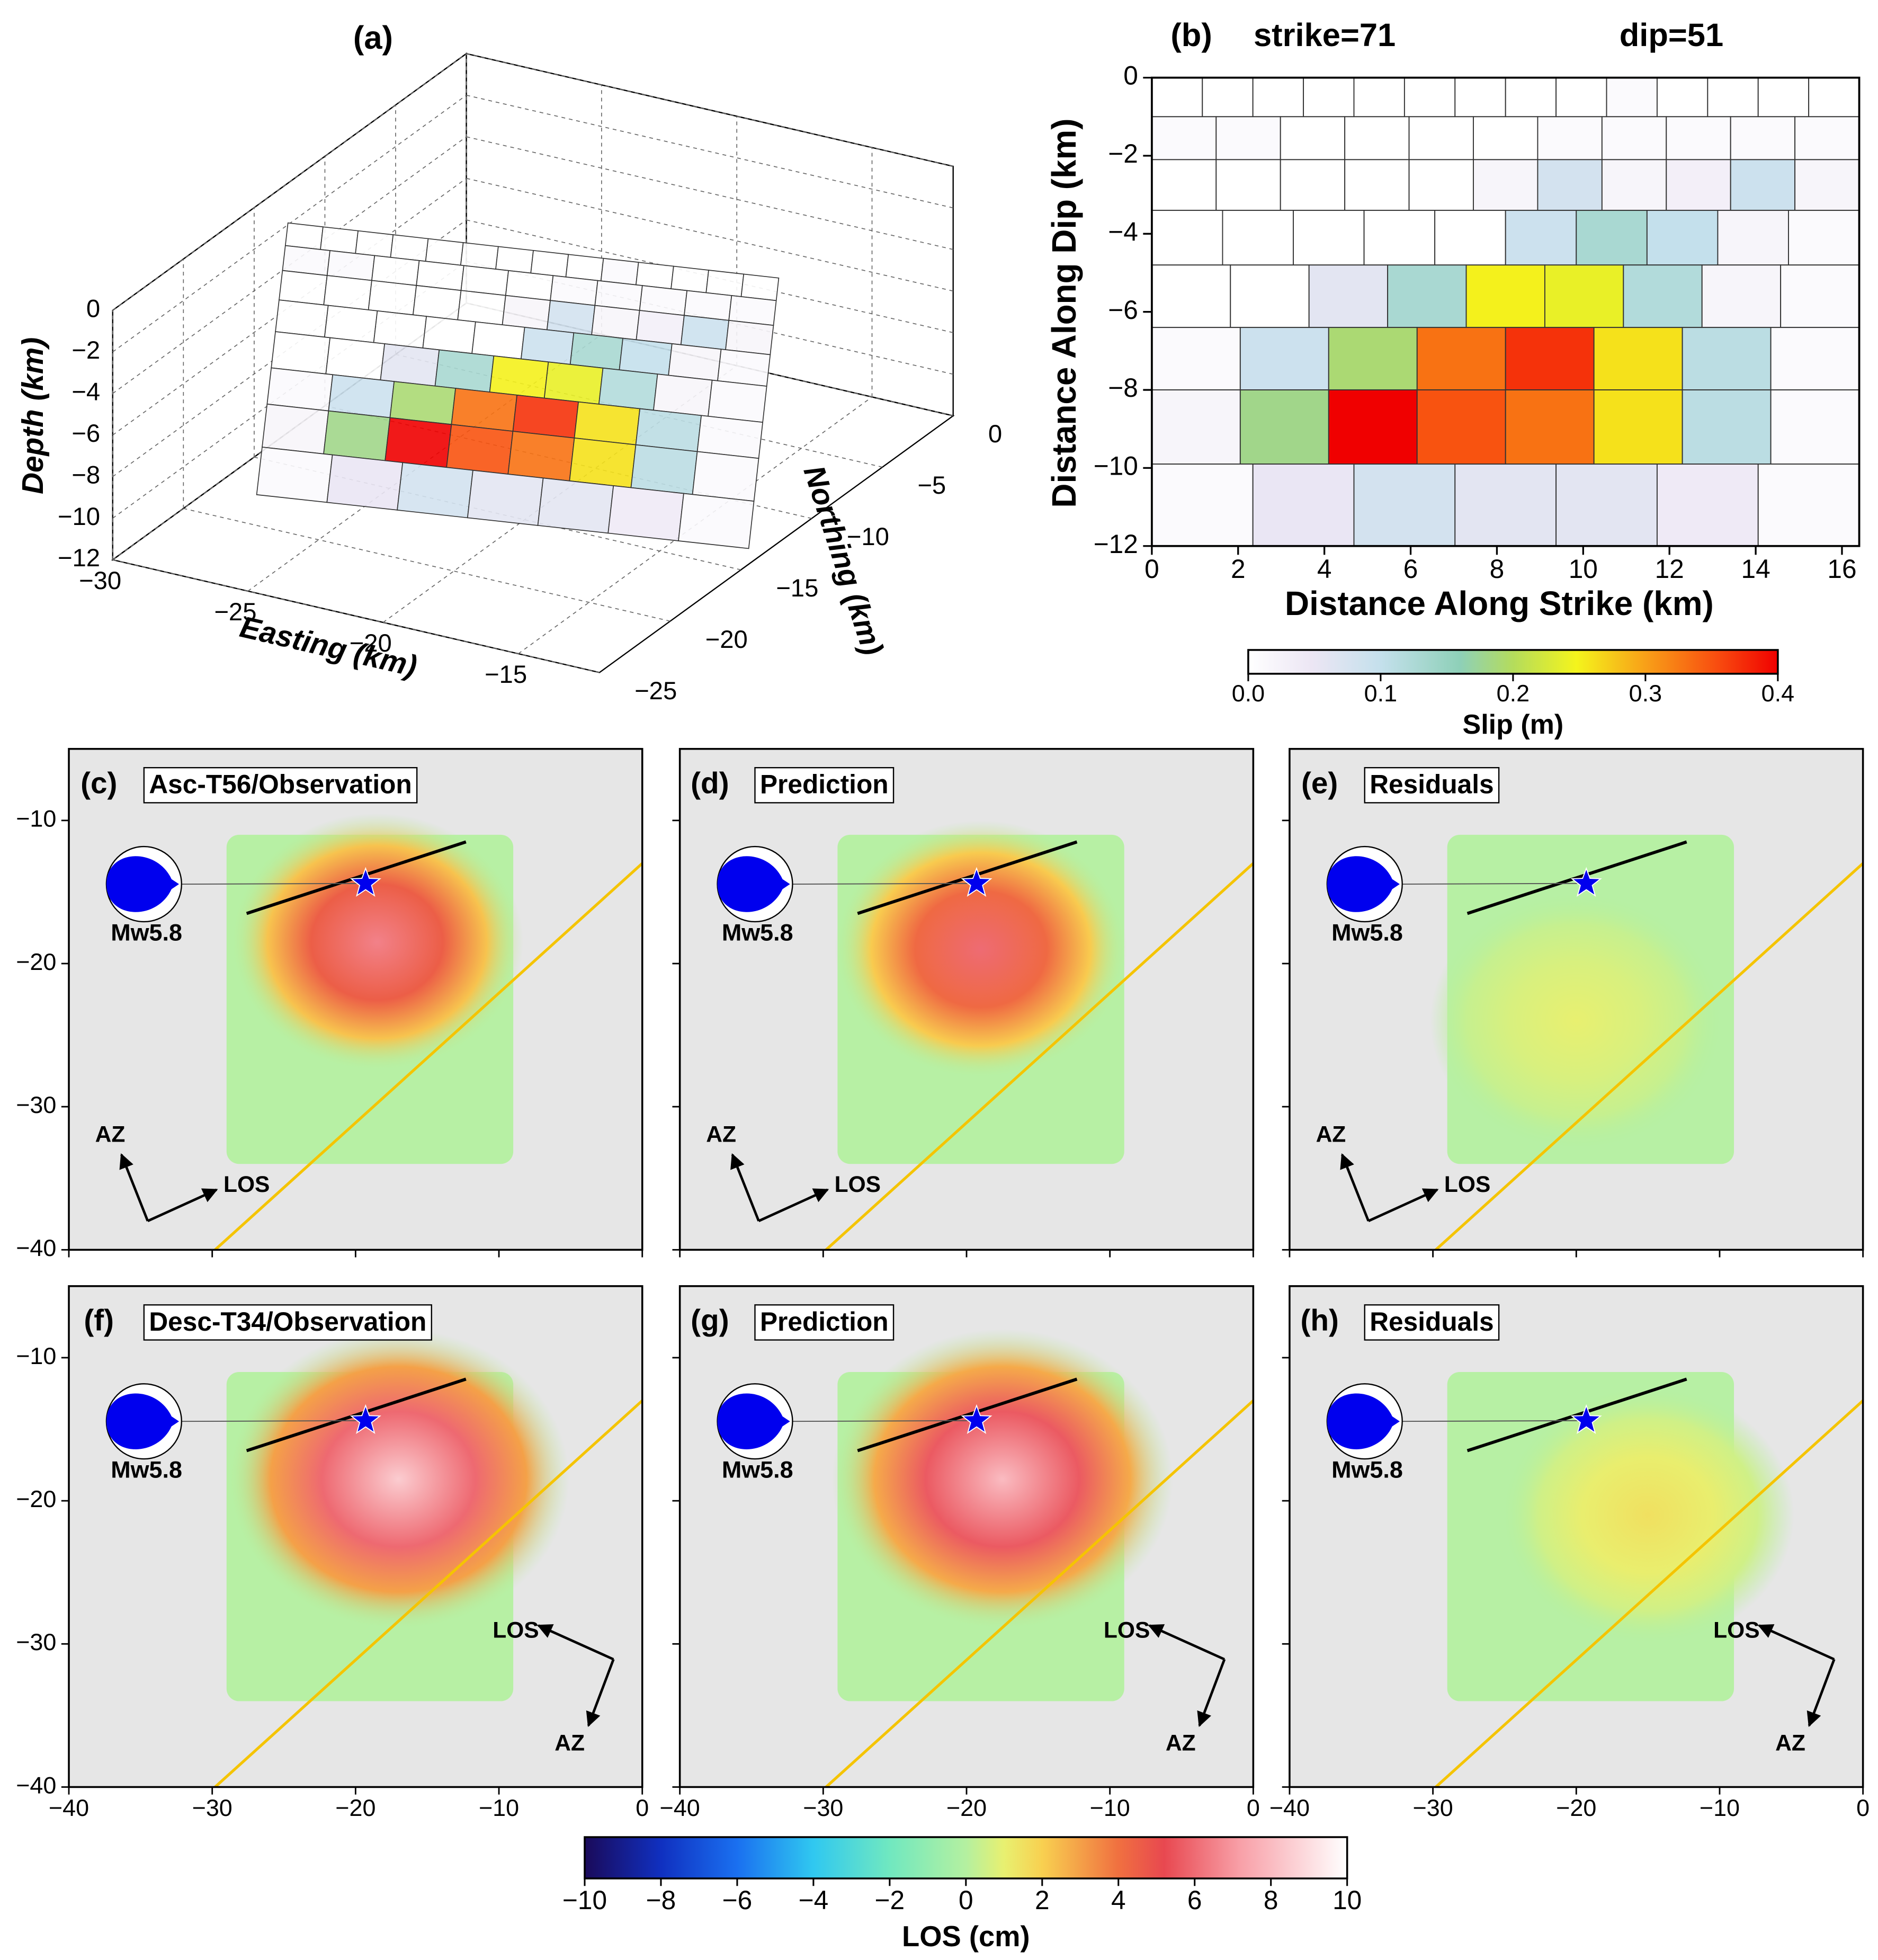 The width and height of the screenshot is (1878, 1960). I want to click on y-axis-label: Distance Along Dip (km), so click(1064, 313).